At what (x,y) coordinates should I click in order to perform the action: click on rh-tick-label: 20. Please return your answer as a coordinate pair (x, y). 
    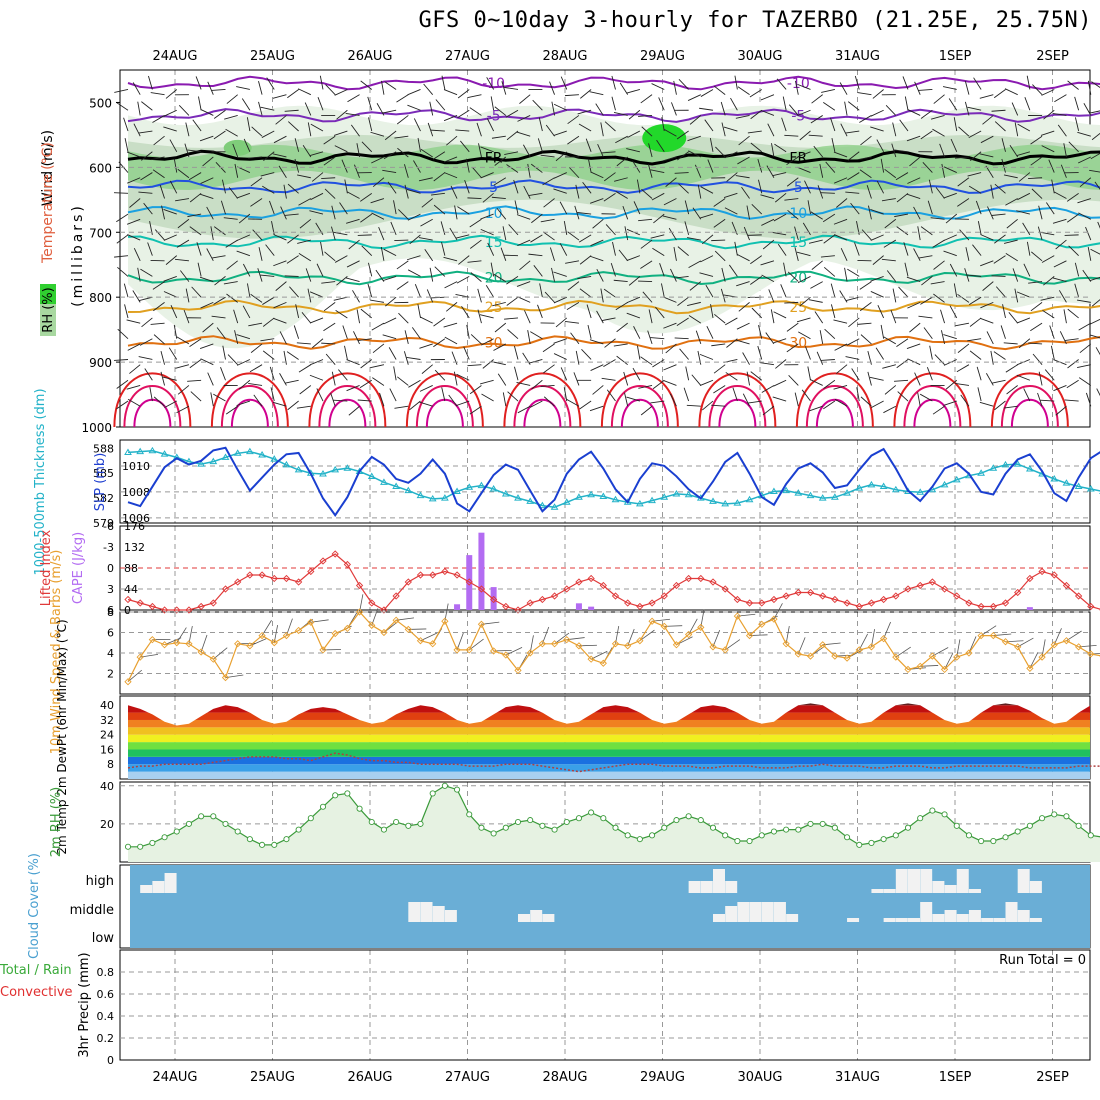
    Looking at the image, I should click on (107, 824).